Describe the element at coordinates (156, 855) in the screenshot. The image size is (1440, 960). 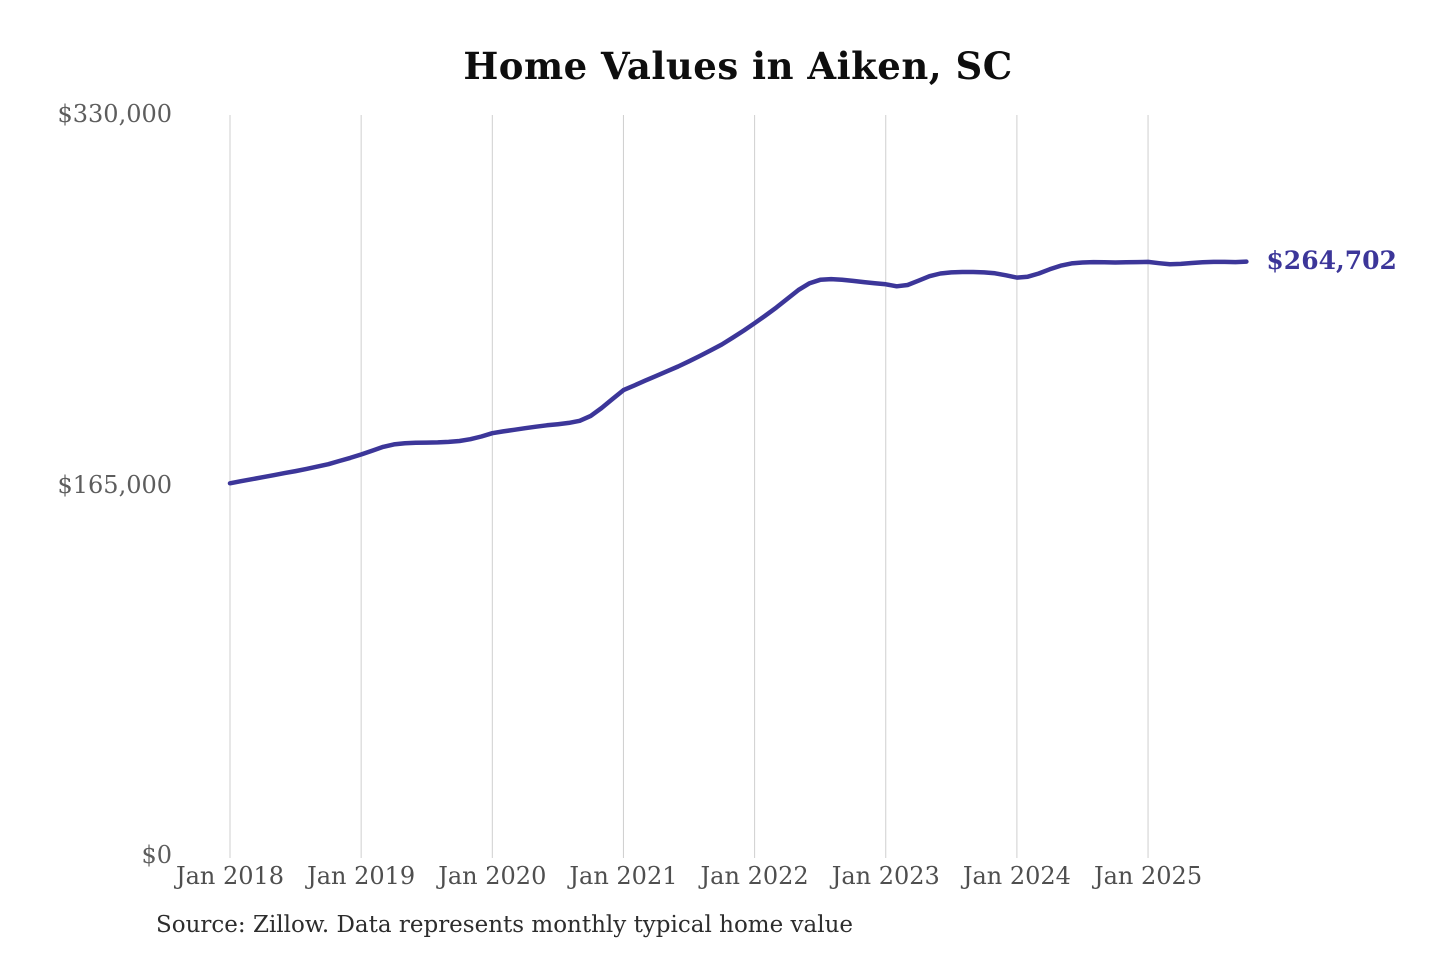
I see `y-axis-label: $0` at that location.